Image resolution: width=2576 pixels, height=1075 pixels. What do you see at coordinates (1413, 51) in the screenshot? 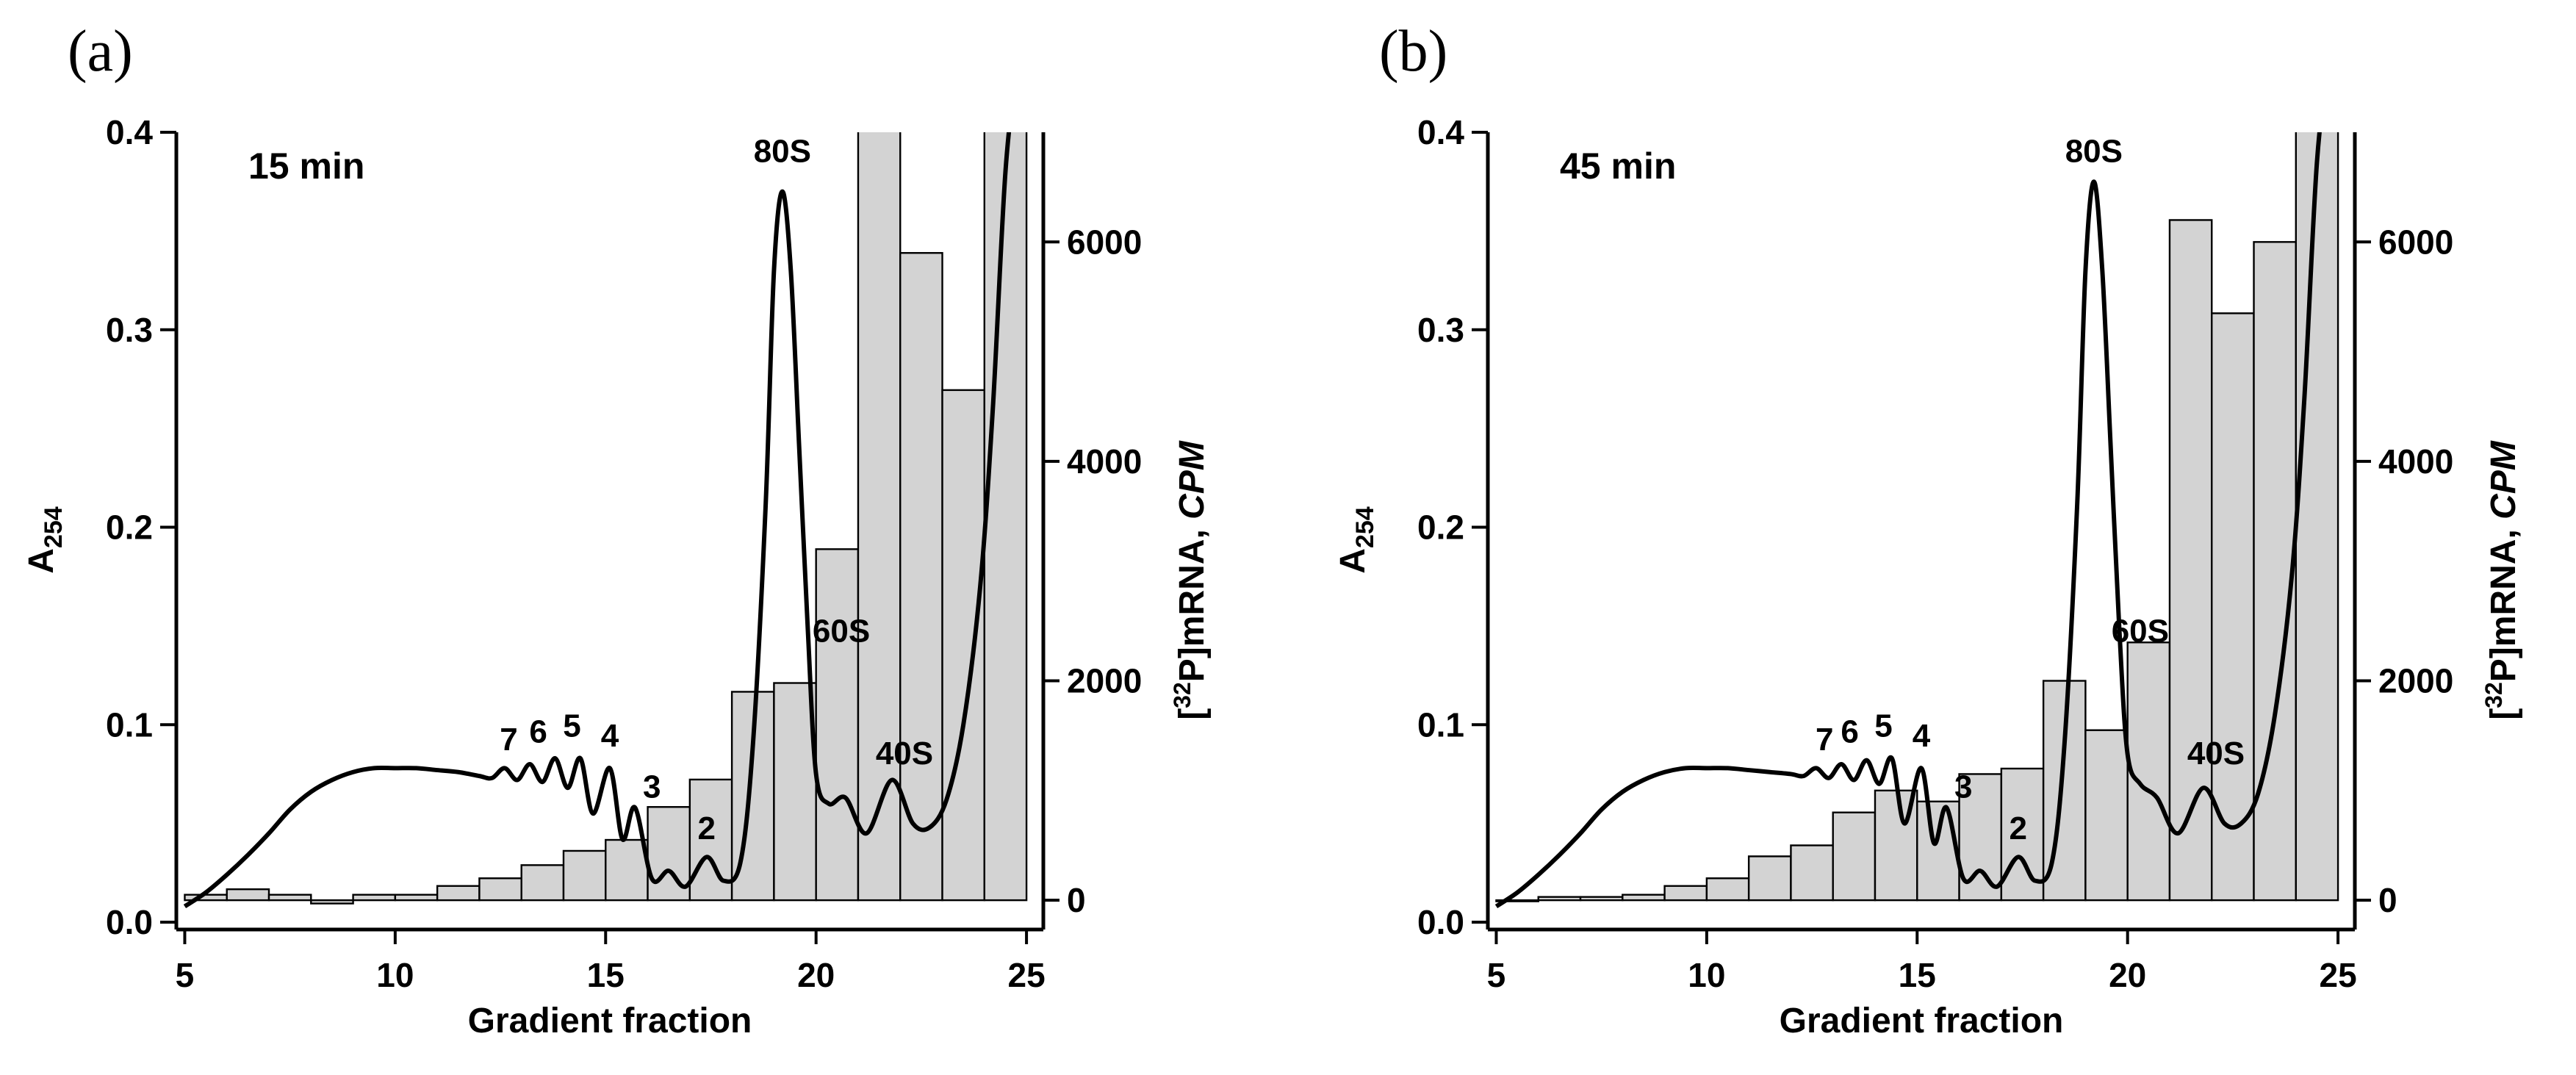
I see `panel-label: (b)` at bounding box center [1413, 51].